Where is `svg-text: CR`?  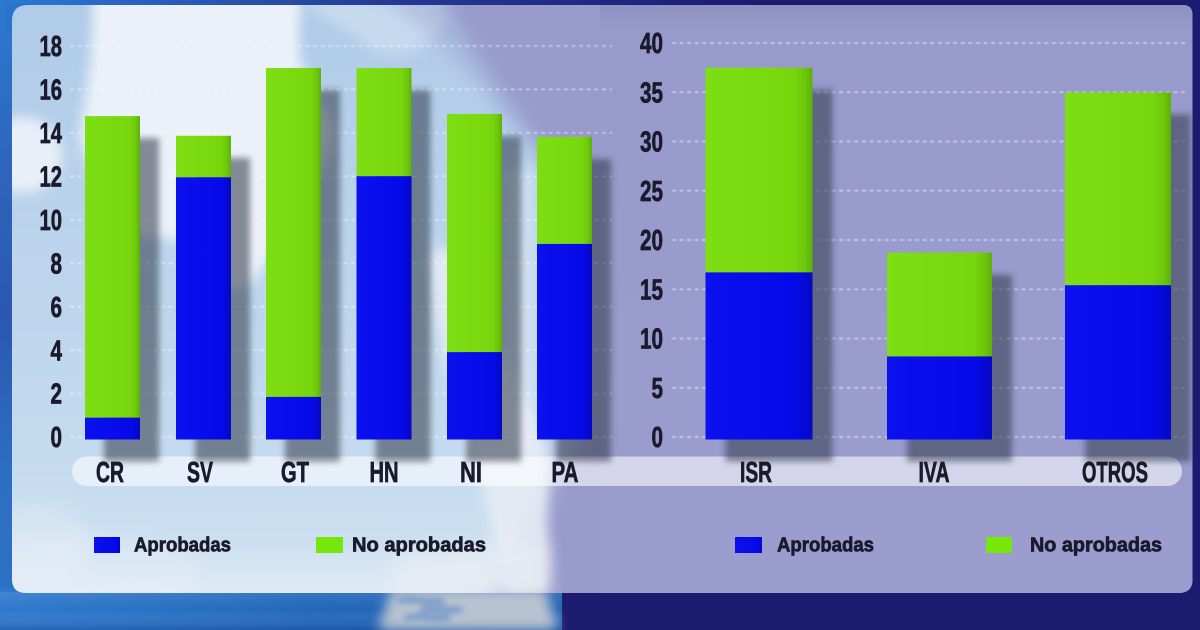
svg-text: CR is located at coordinates (110, 473).